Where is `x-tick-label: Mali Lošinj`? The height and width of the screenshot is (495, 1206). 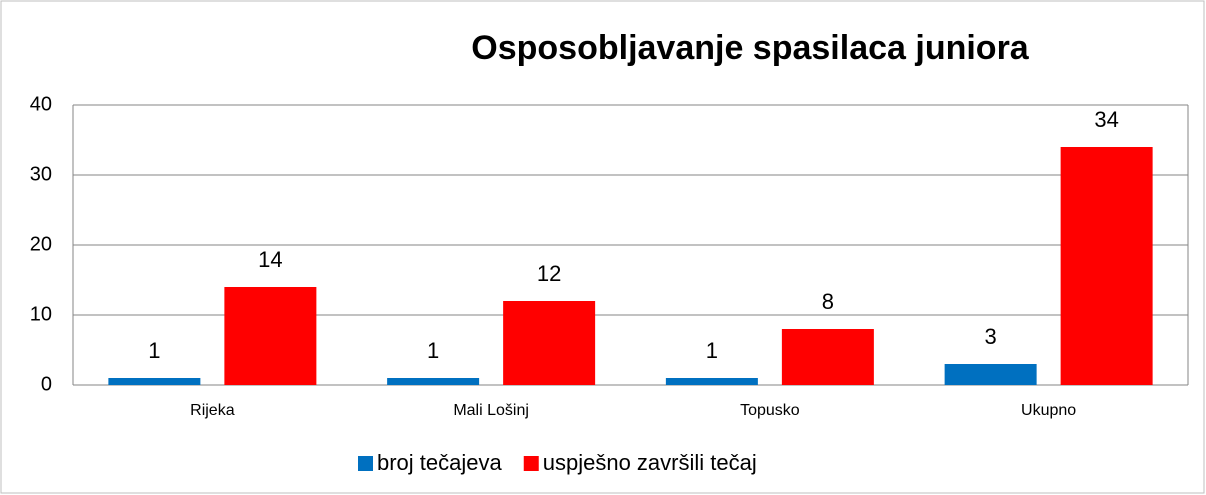
x-tick-label: Mali Lošinj is located at coordinates (491, 410).